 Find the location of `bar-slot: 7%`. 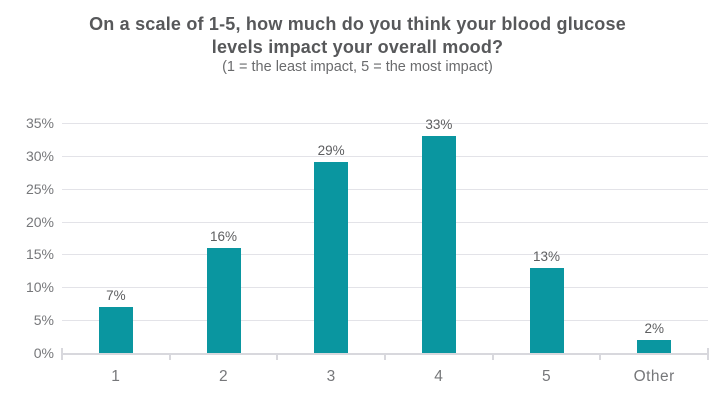

bar-slot: 7% is located at coordinates (116, 238).